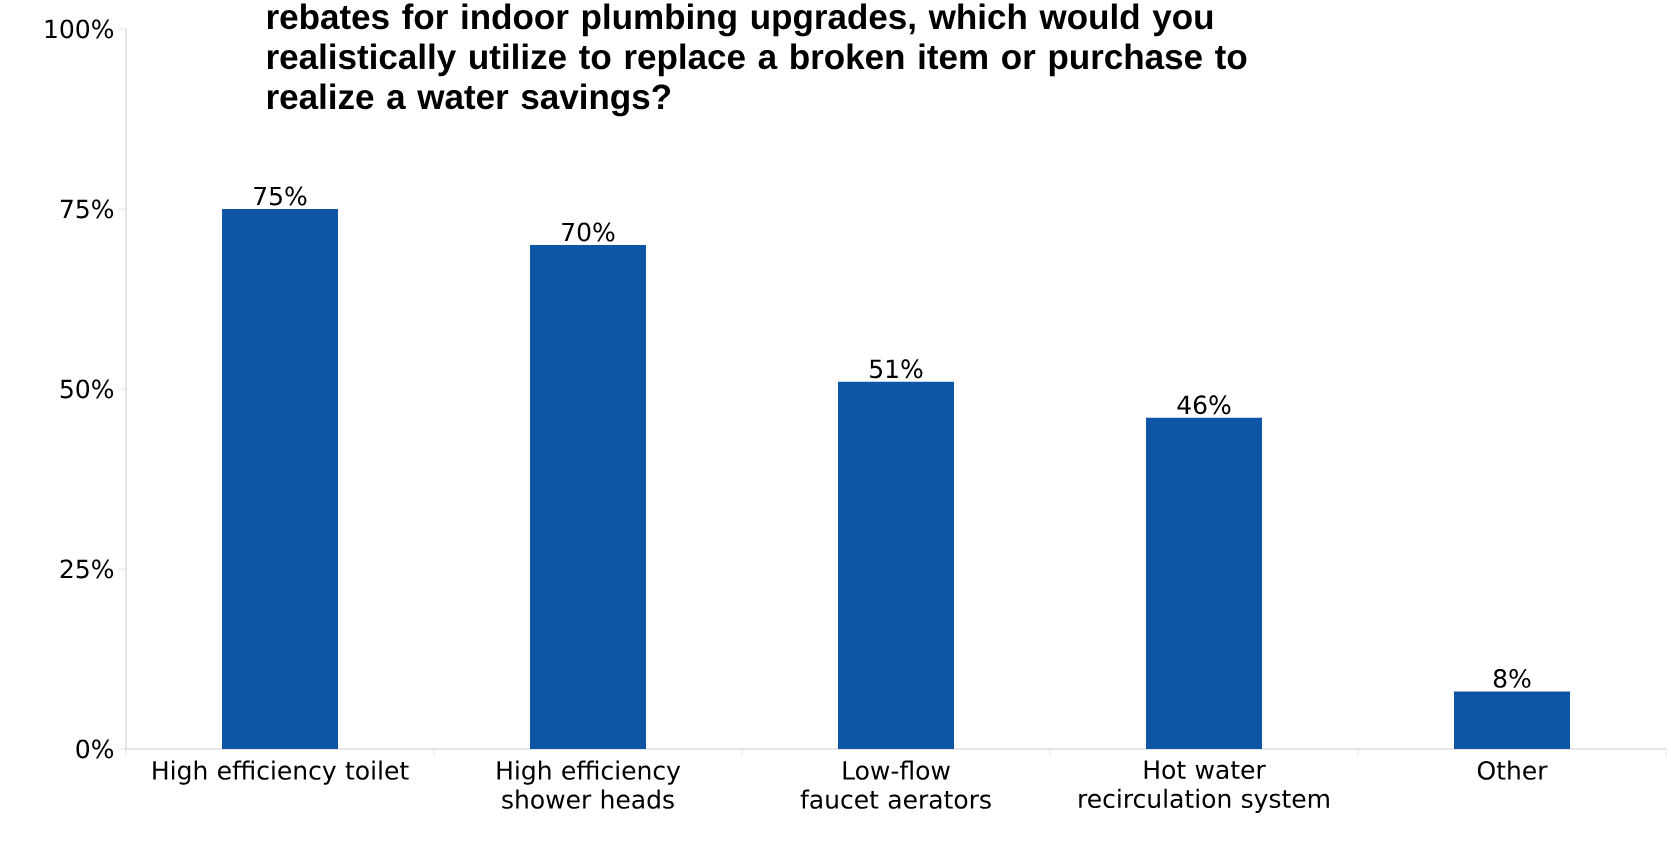 The width and height of the screenshot is (1671, 843). I want to click on data-label: 46%, so click(1204, 405).